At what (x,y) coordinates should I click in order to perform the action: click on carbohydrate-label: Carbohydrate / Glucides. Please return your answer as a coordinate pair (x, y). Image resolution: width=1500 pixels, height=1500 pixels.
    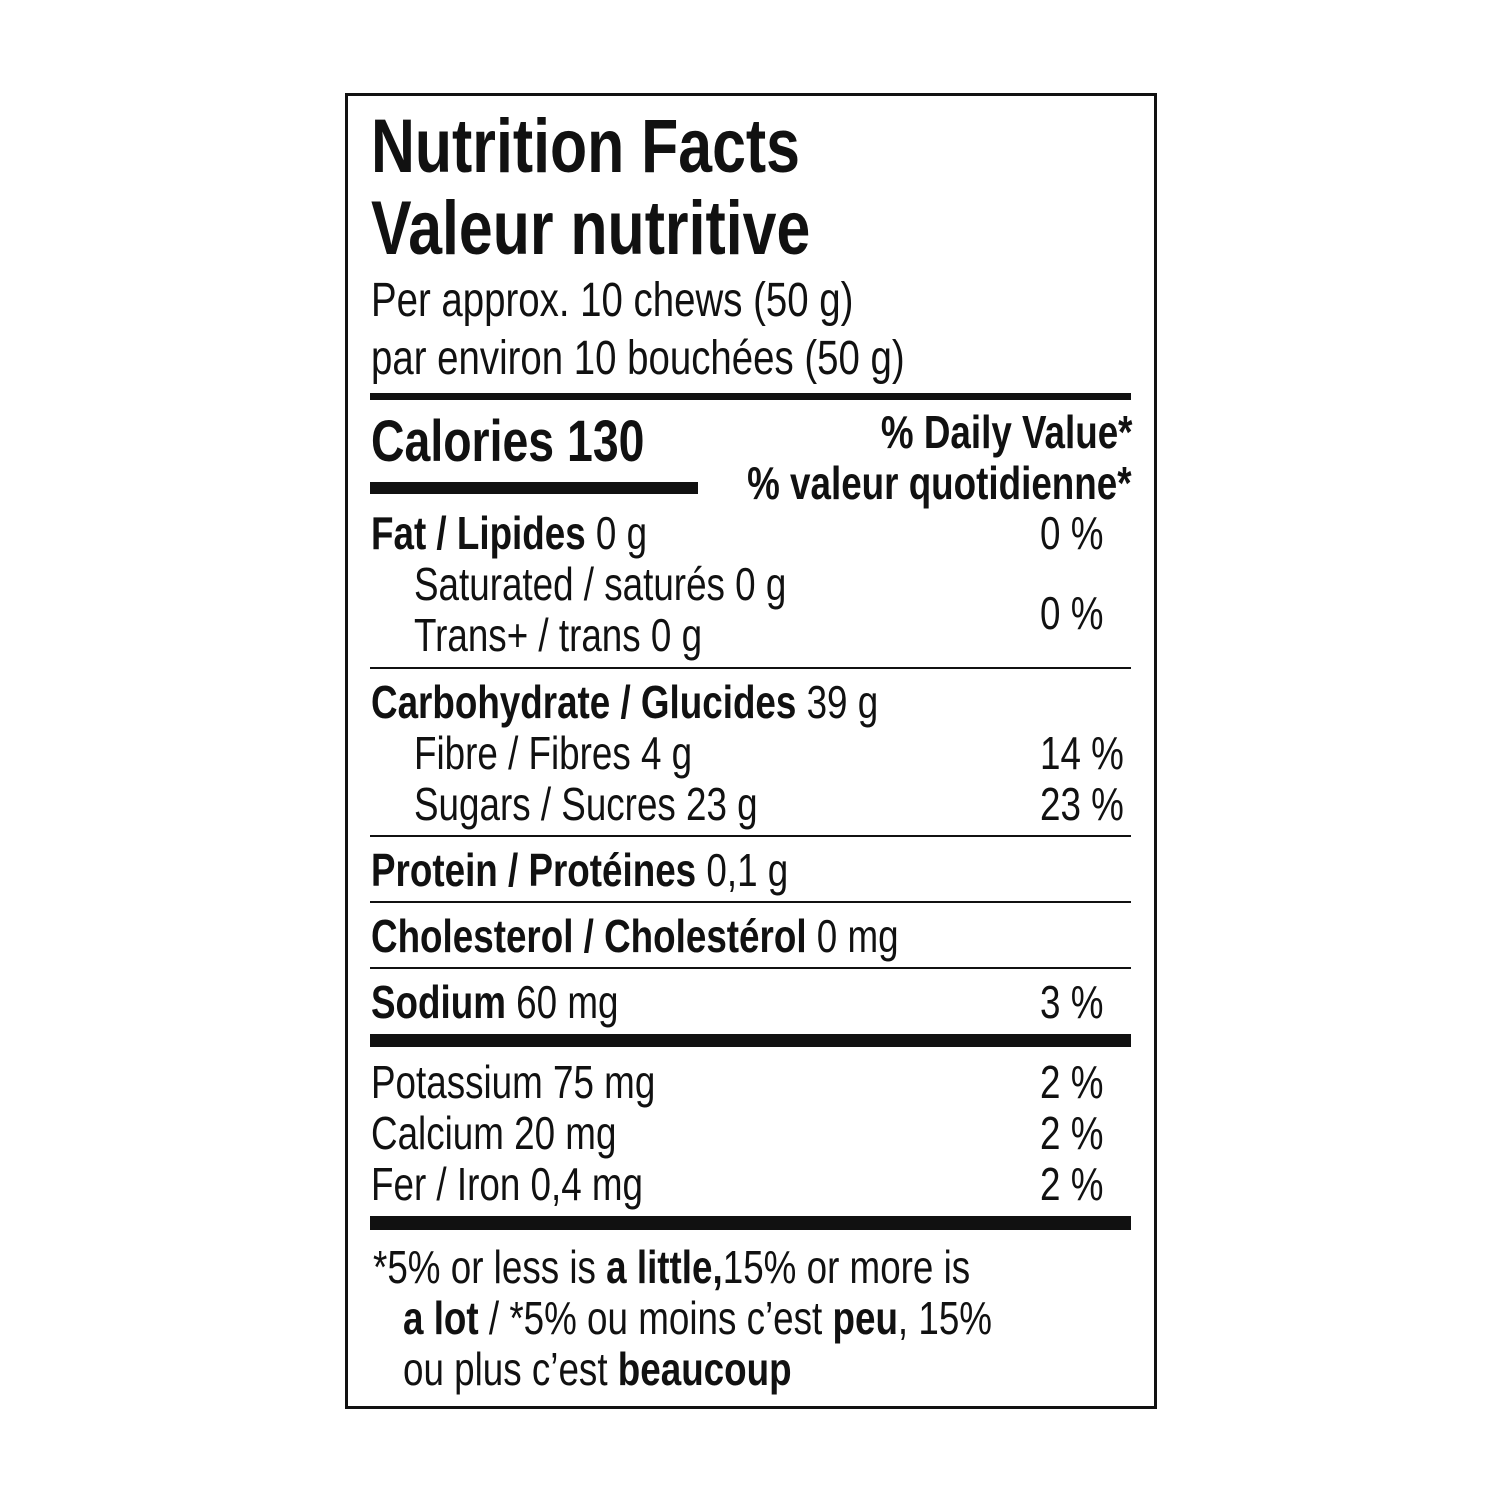
    Looking at the image, I should click on (584, 702).